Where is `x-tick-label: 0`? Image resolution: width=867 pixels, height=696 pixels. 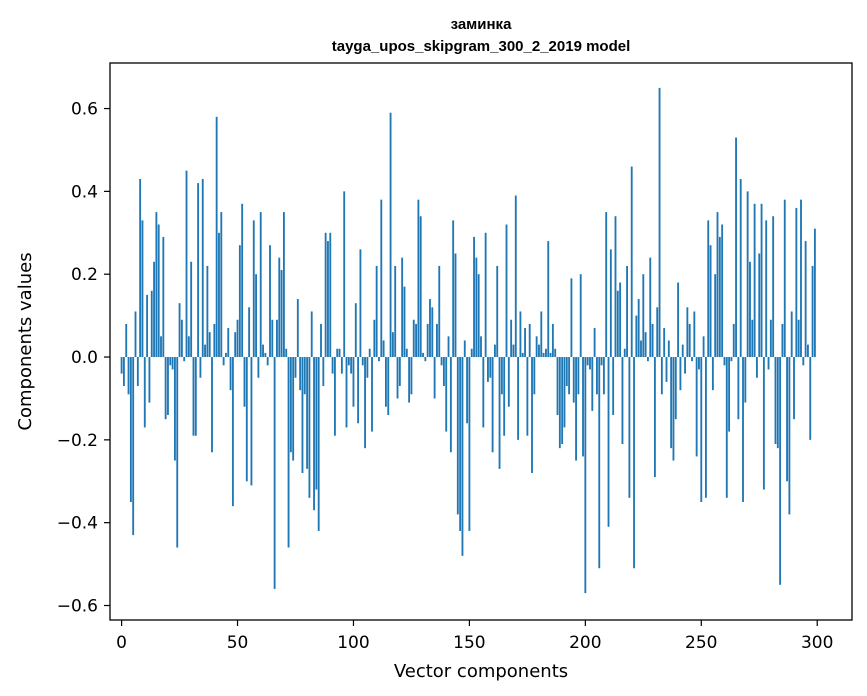
x-tick-label: 0 is located at coordinates (121, 643).